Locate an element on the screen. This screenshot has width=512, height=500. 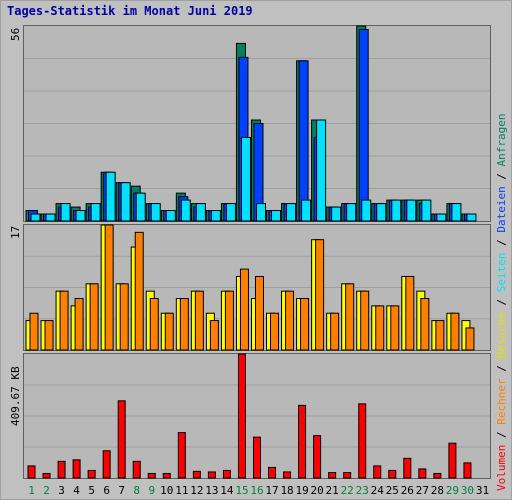
x-tick-label: 13 is located at coordinates (211, 490).